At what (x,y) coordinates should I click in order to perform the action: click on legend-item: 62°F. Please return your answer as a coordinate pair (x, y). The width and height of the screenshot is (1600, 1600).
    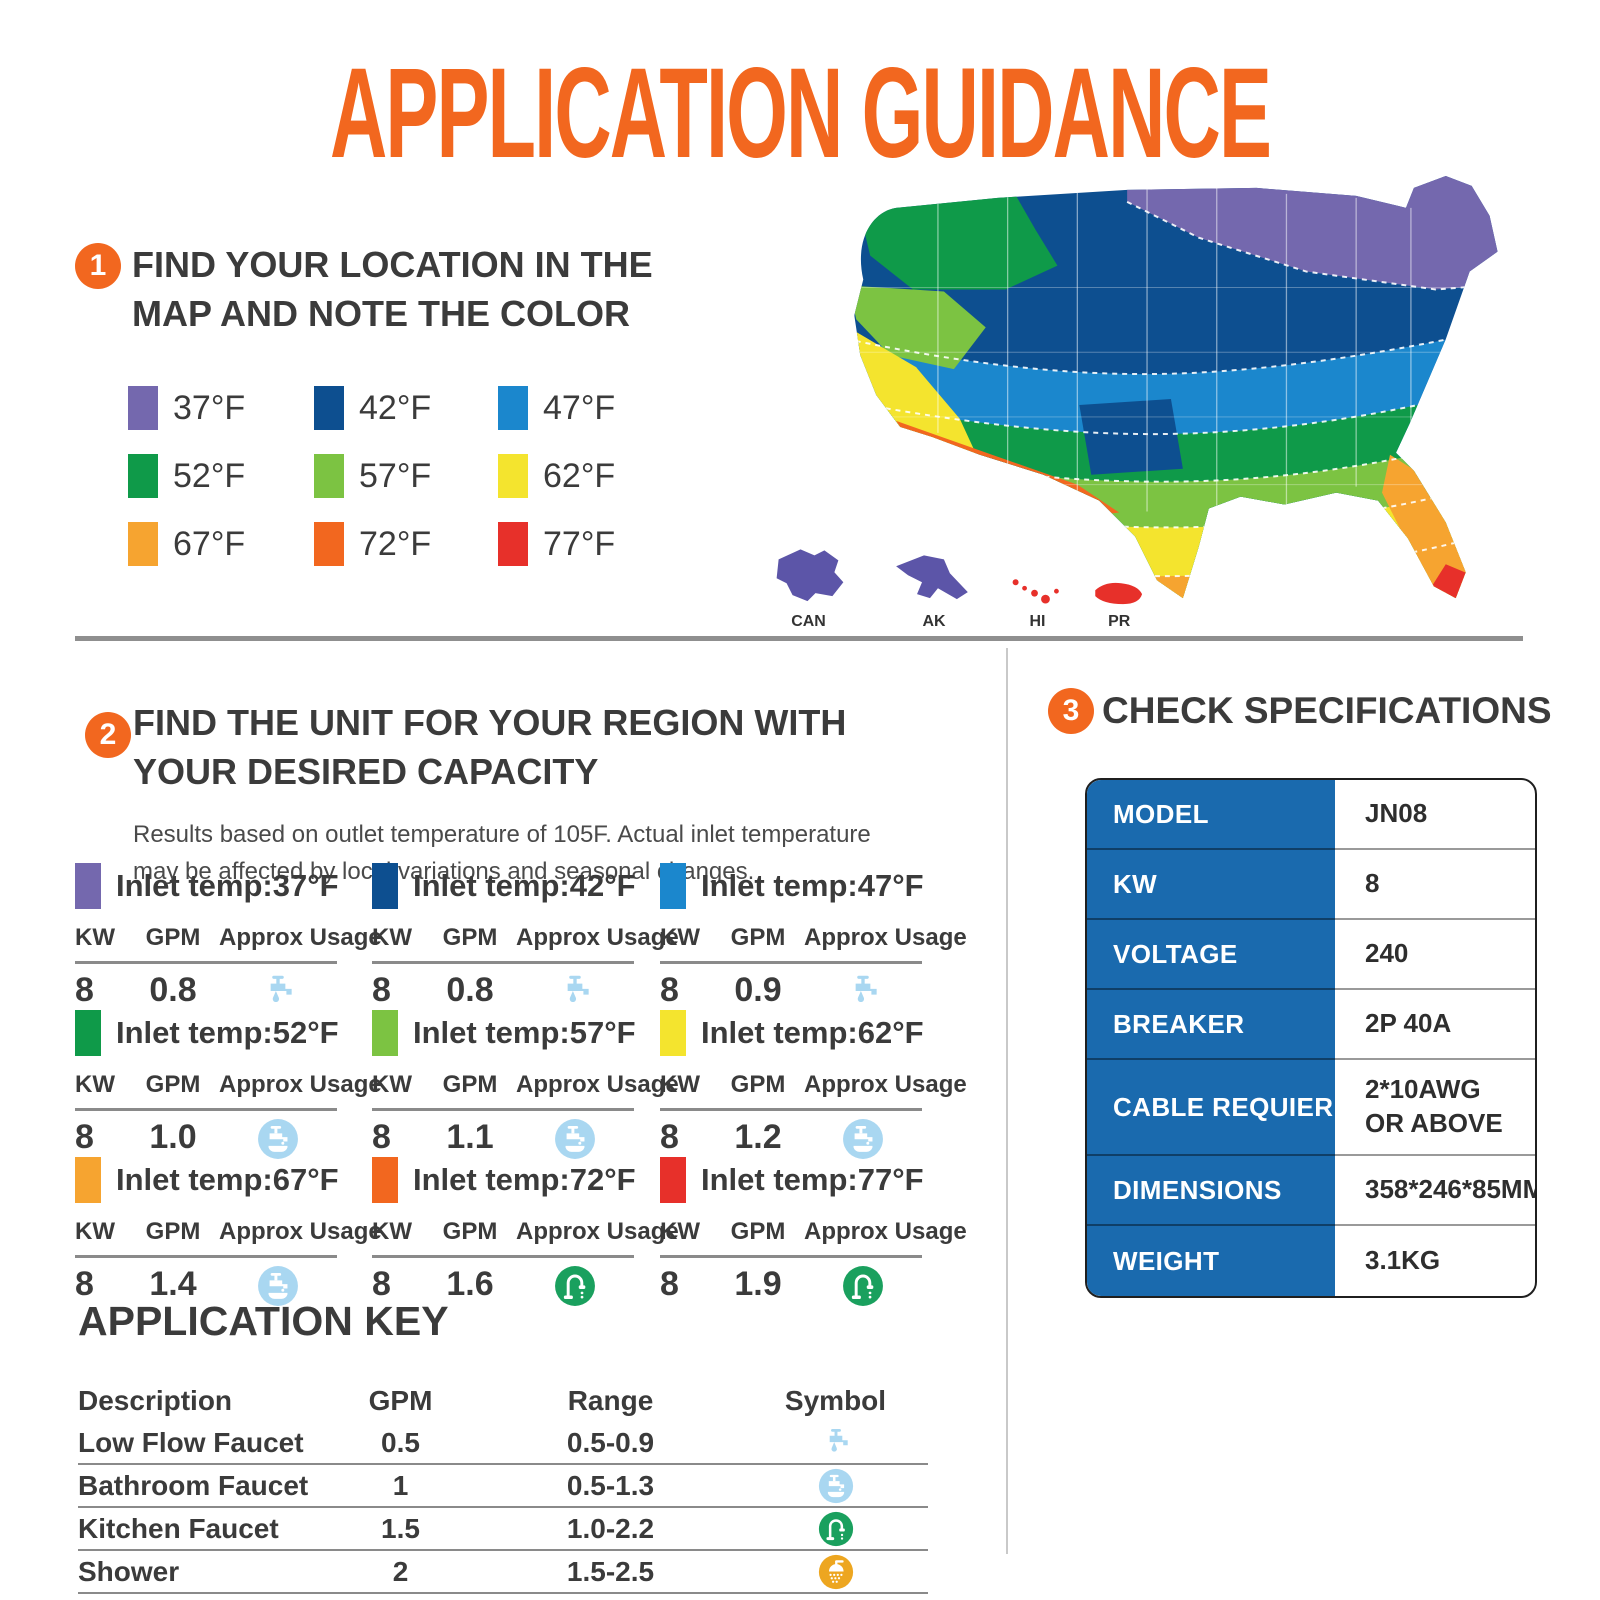
    Looking at the image, I should click on (590, 476).